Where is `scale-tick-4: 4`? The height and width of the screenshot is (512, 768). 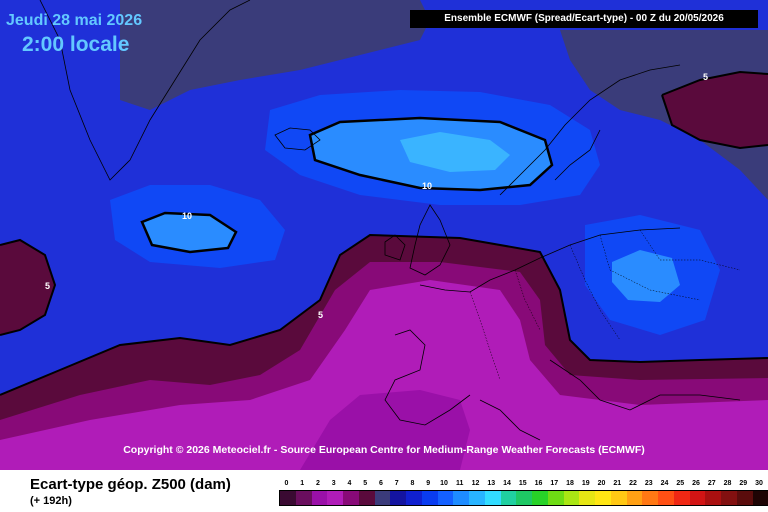 scale-tick-4: 4 is located at coordinates (349, 483).